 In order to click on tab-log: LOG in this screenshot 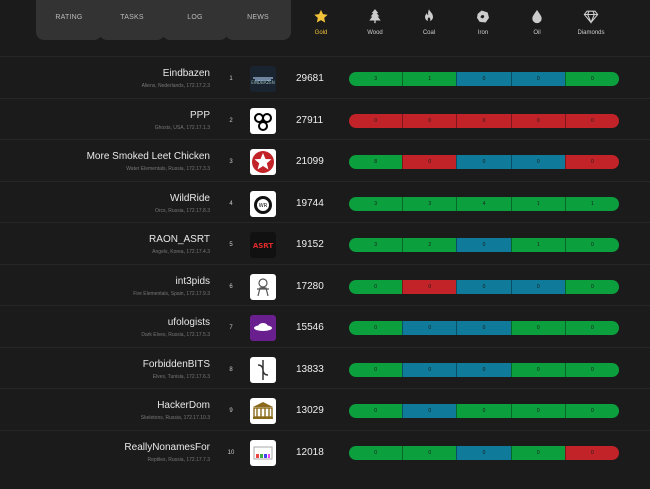, I will do `click(195, 20)`.